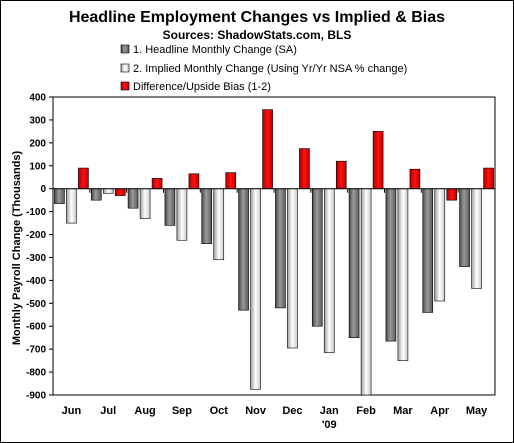  I want to click on legend-swatch-implied, so click(125, 68).